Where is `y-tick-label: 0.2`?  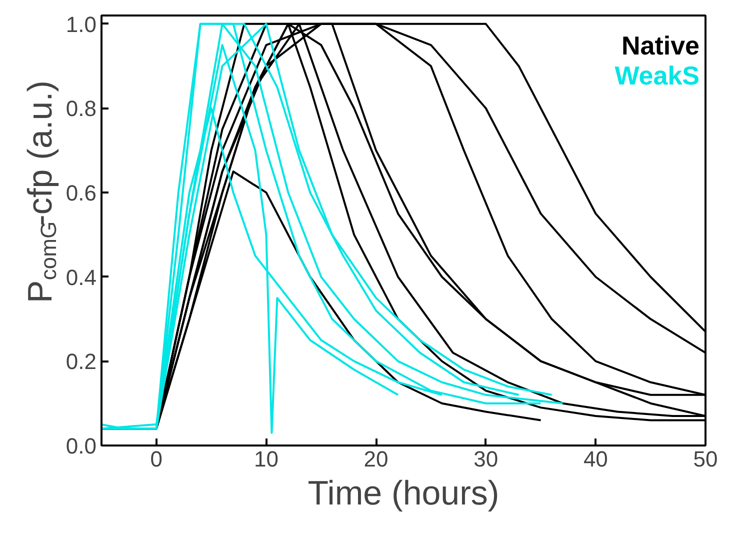 y-tick-label: 0.2 is located at coordinates (81, 361).